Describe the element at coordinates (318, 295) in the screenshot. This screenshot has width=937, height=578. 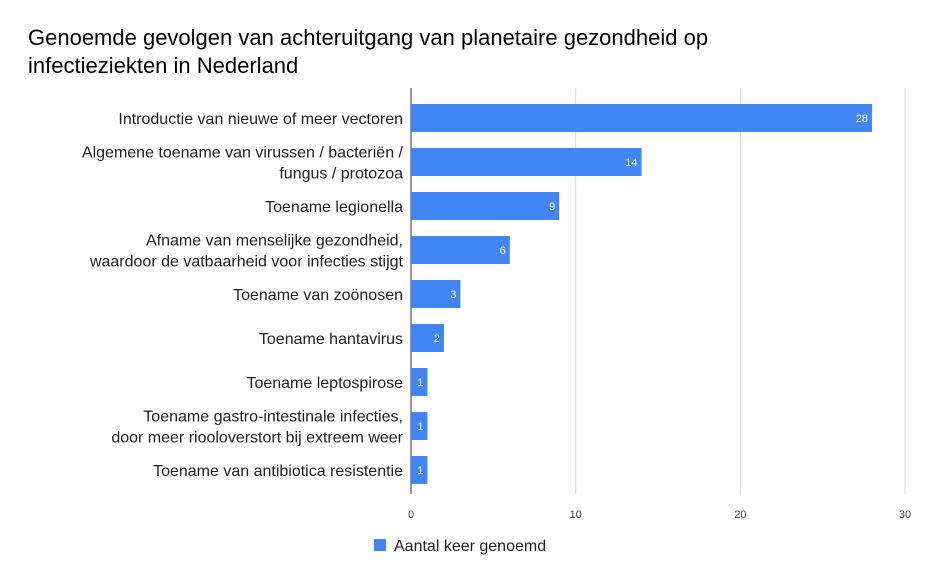
I see `category-label: Toename van zoönosen` at that location.